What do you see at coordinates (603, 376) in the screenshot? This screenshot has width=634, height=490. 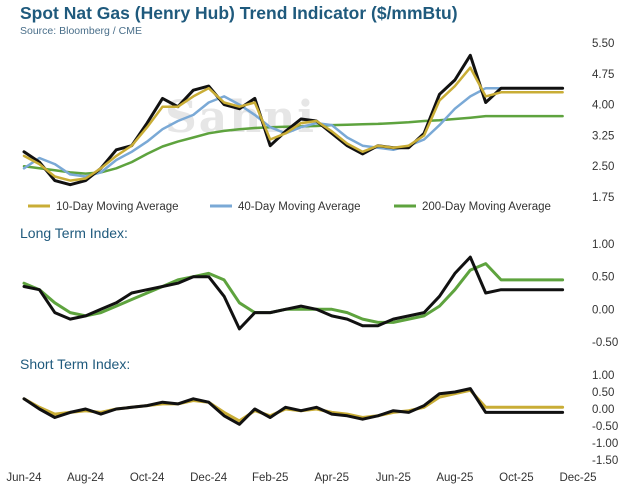 I see `y-tick-label-2-0: 1.00` at bounding box center [603, 376].